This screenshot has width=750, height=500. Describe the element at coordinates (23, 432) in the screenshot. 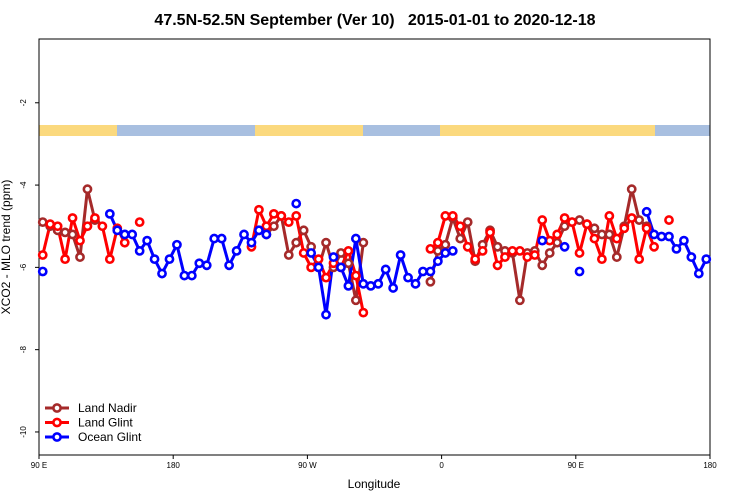

I see `y-tick-label: -10` at that location.